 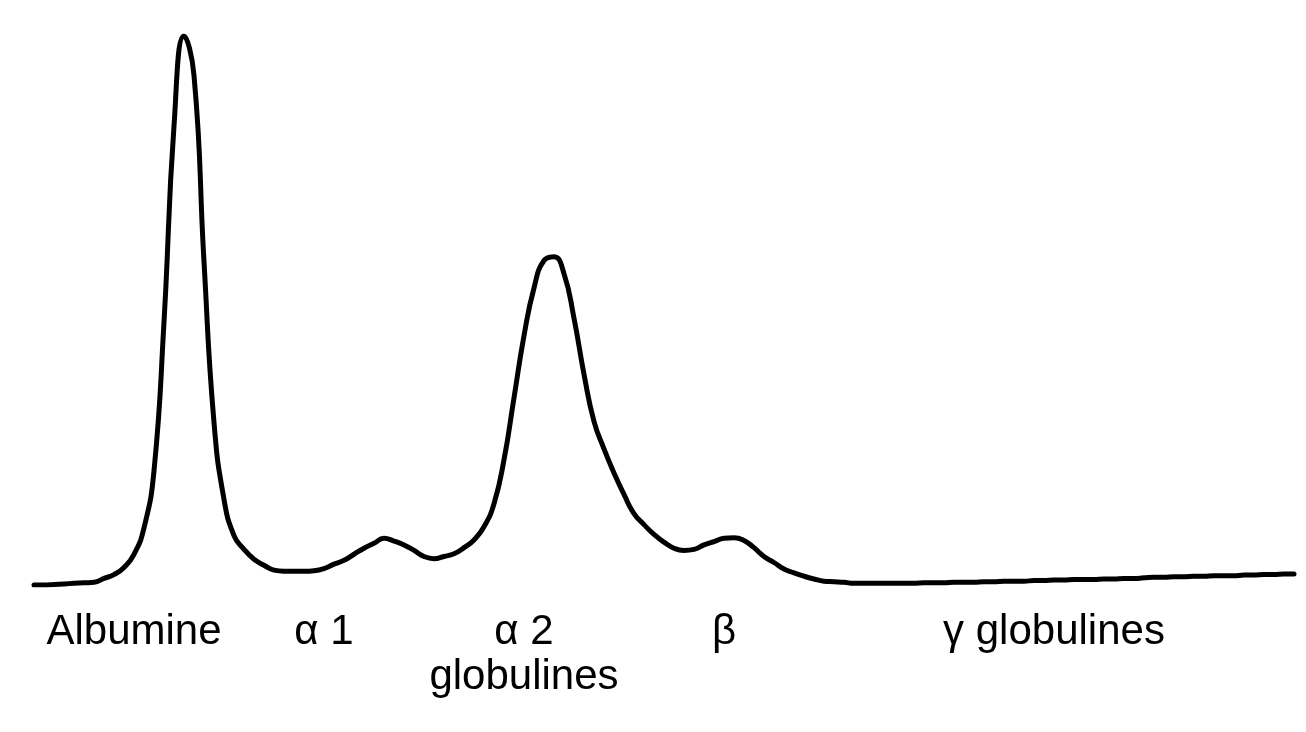 What do you see at coordinates (134, 629) in the screenshot?
I see `x-tick-label: Albumine` at bounding box center [134, 629].